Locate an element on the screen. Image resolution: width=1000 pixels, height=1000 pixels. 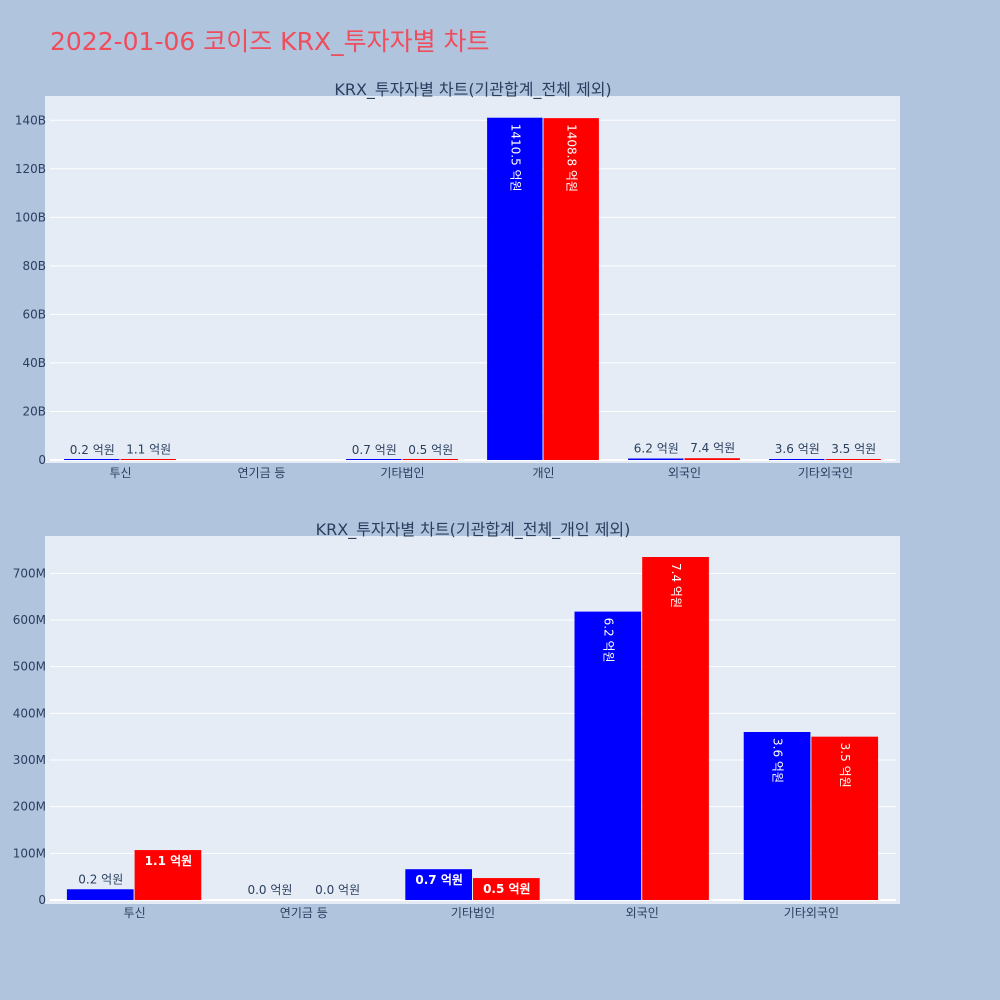
y-tick-label: 100M is located at coordinates (29, 853).